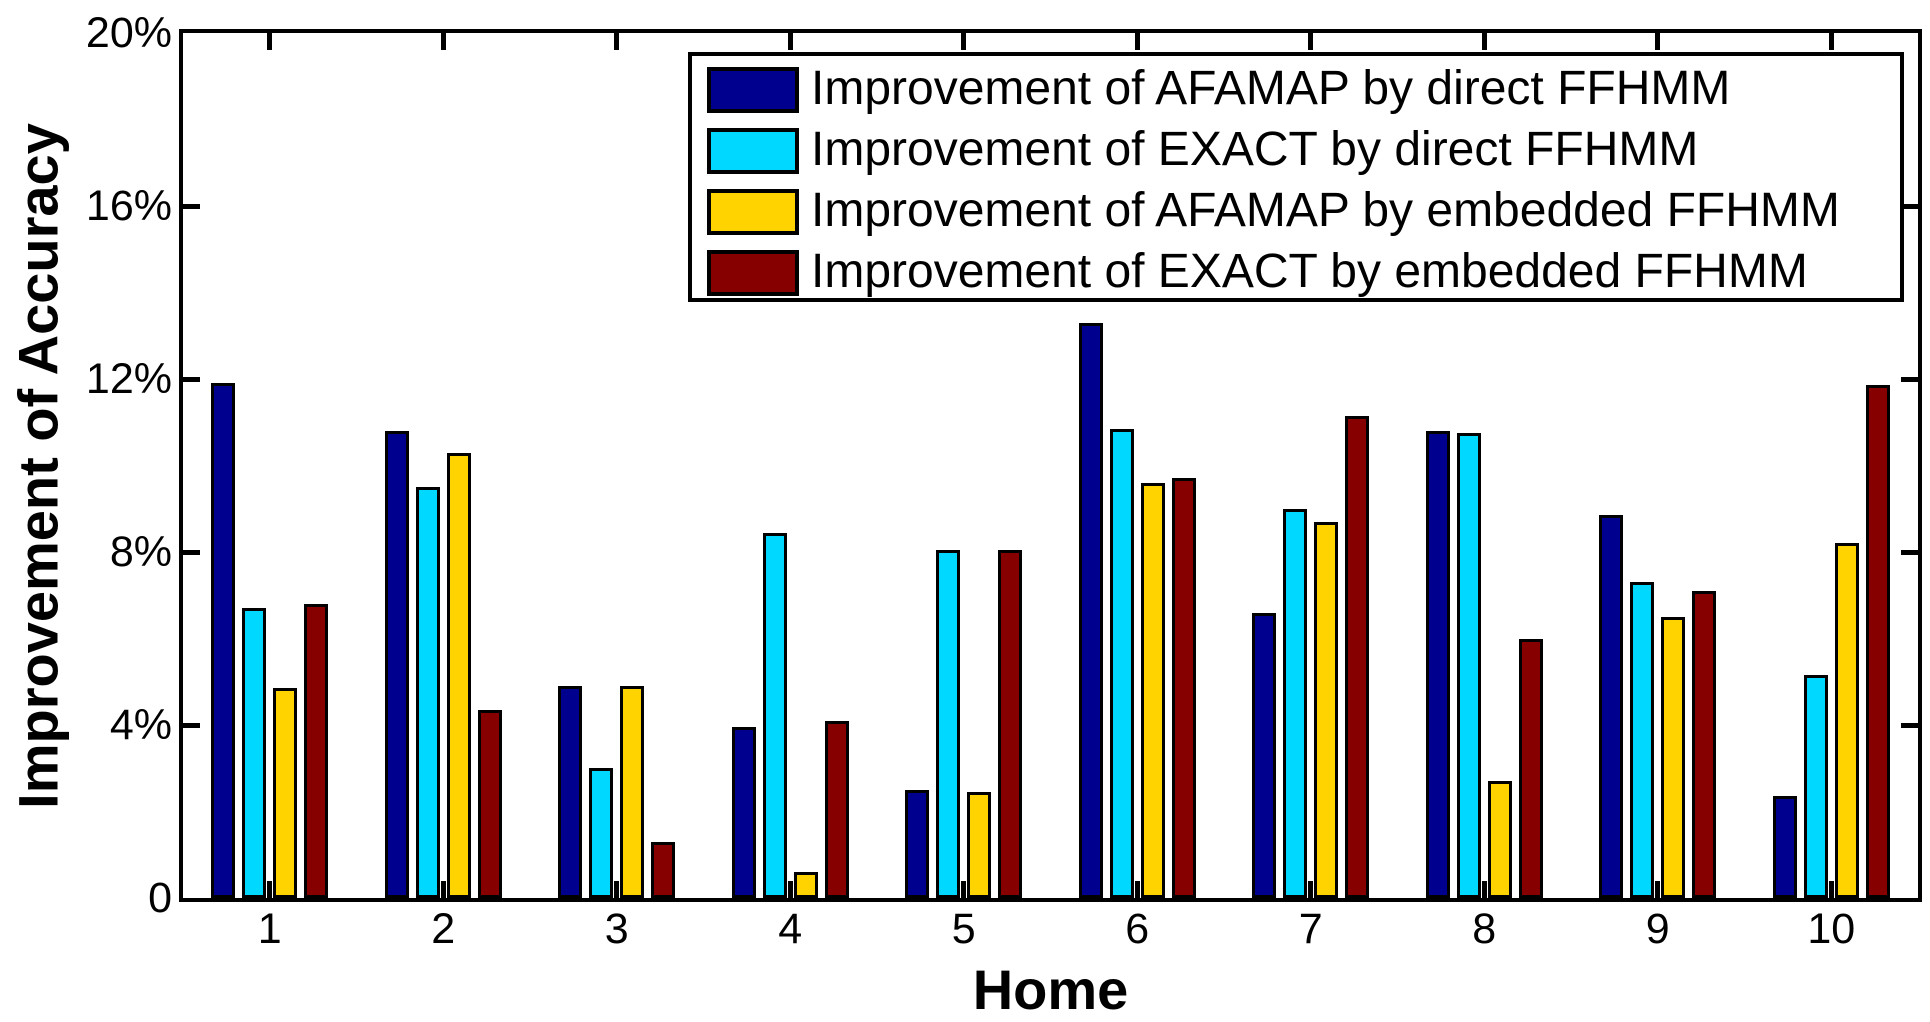 The image size is (1930, 1022). Describe the element at coordinates (753, 151) in the screenshot. I see `legend-swatch-series2` at that location.